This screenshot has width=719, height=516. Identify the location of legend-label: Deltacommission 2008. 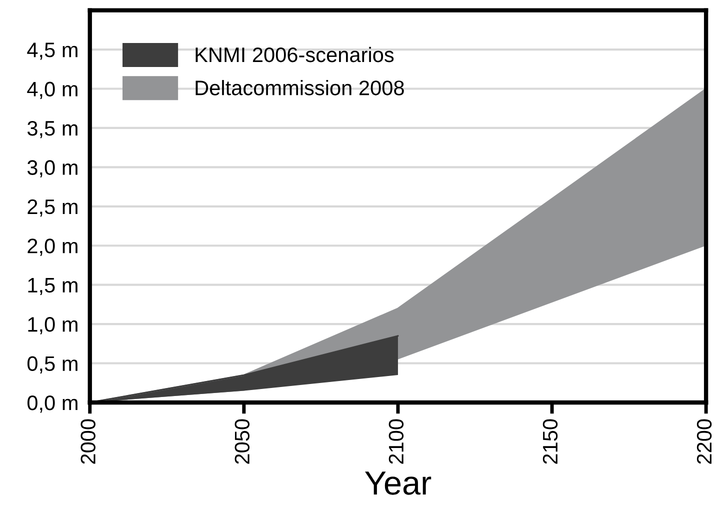
(300, 88).